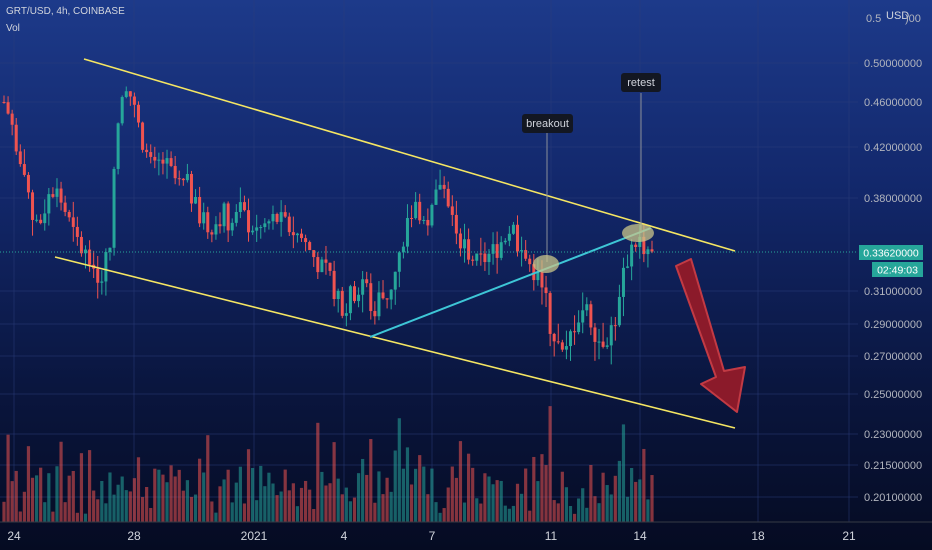 This screenshot has height=550, width=932. I want to click on current-price-value: 0.33620000, so click(891, 254).